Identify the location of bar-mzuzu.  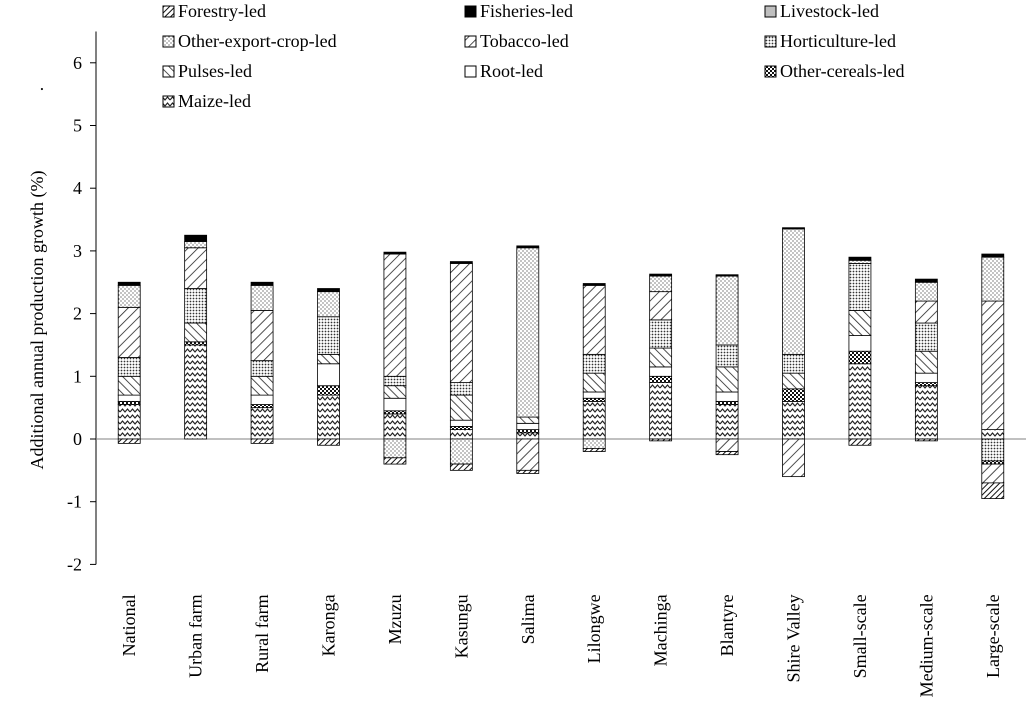
(395, 358).